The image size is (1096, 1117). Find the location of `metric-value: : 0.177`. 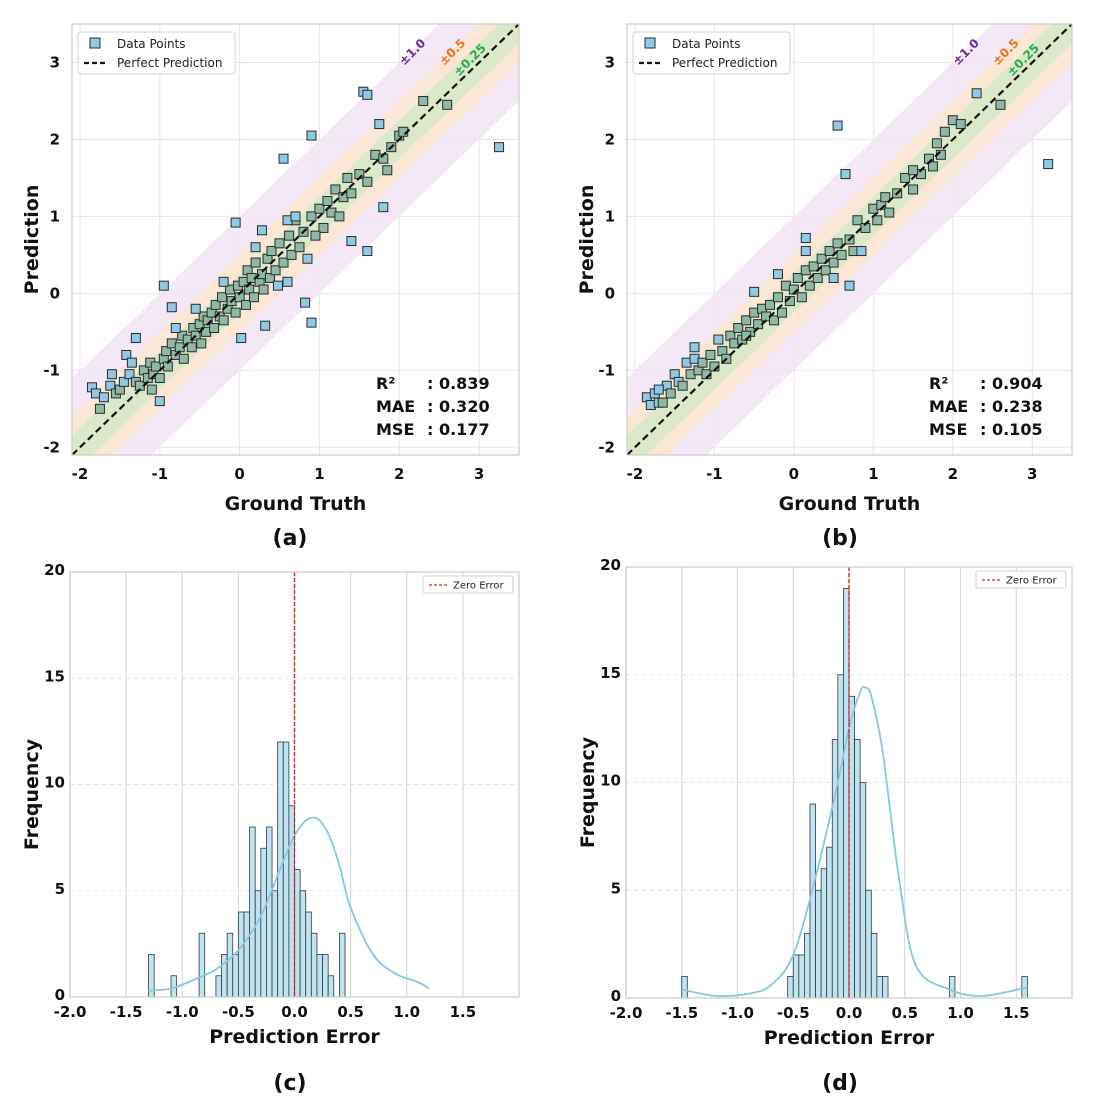

metric-value: : 0.177 is located at coordinates (458, 429).